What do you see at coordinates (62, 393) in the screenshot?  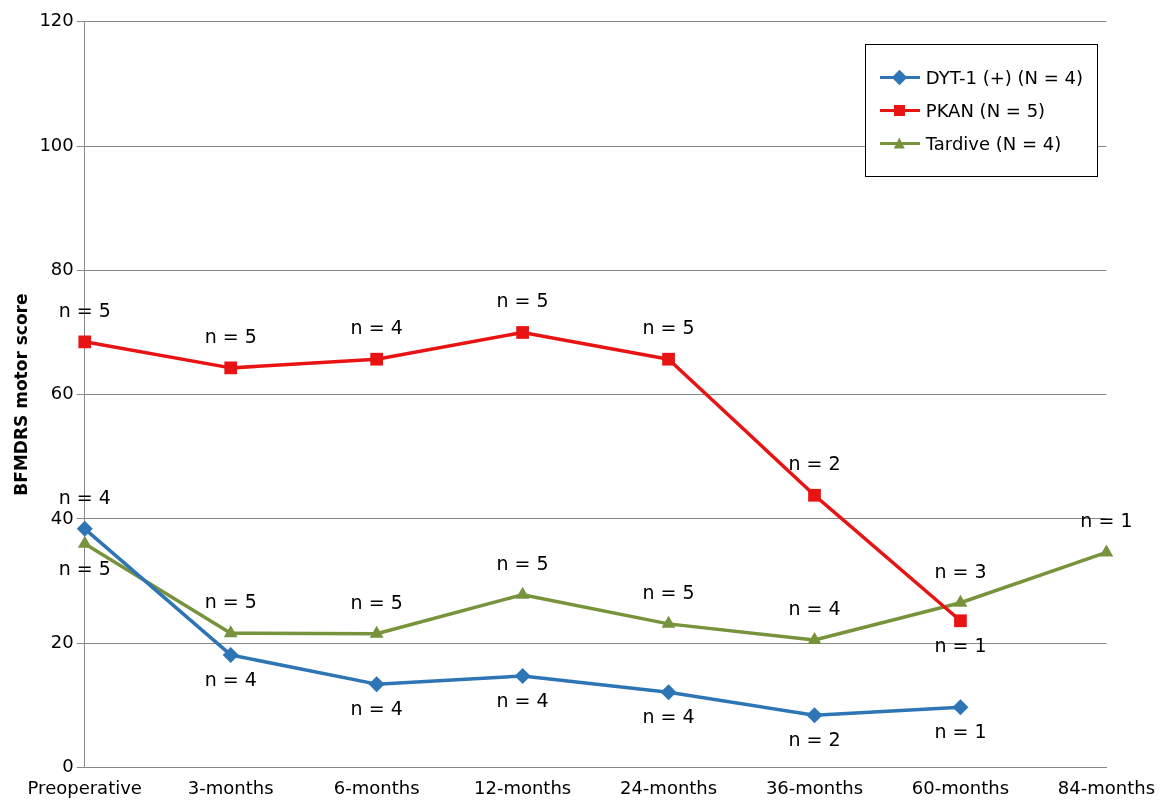 I see `y-tick-label: 60` at bounding box center [62, 393].